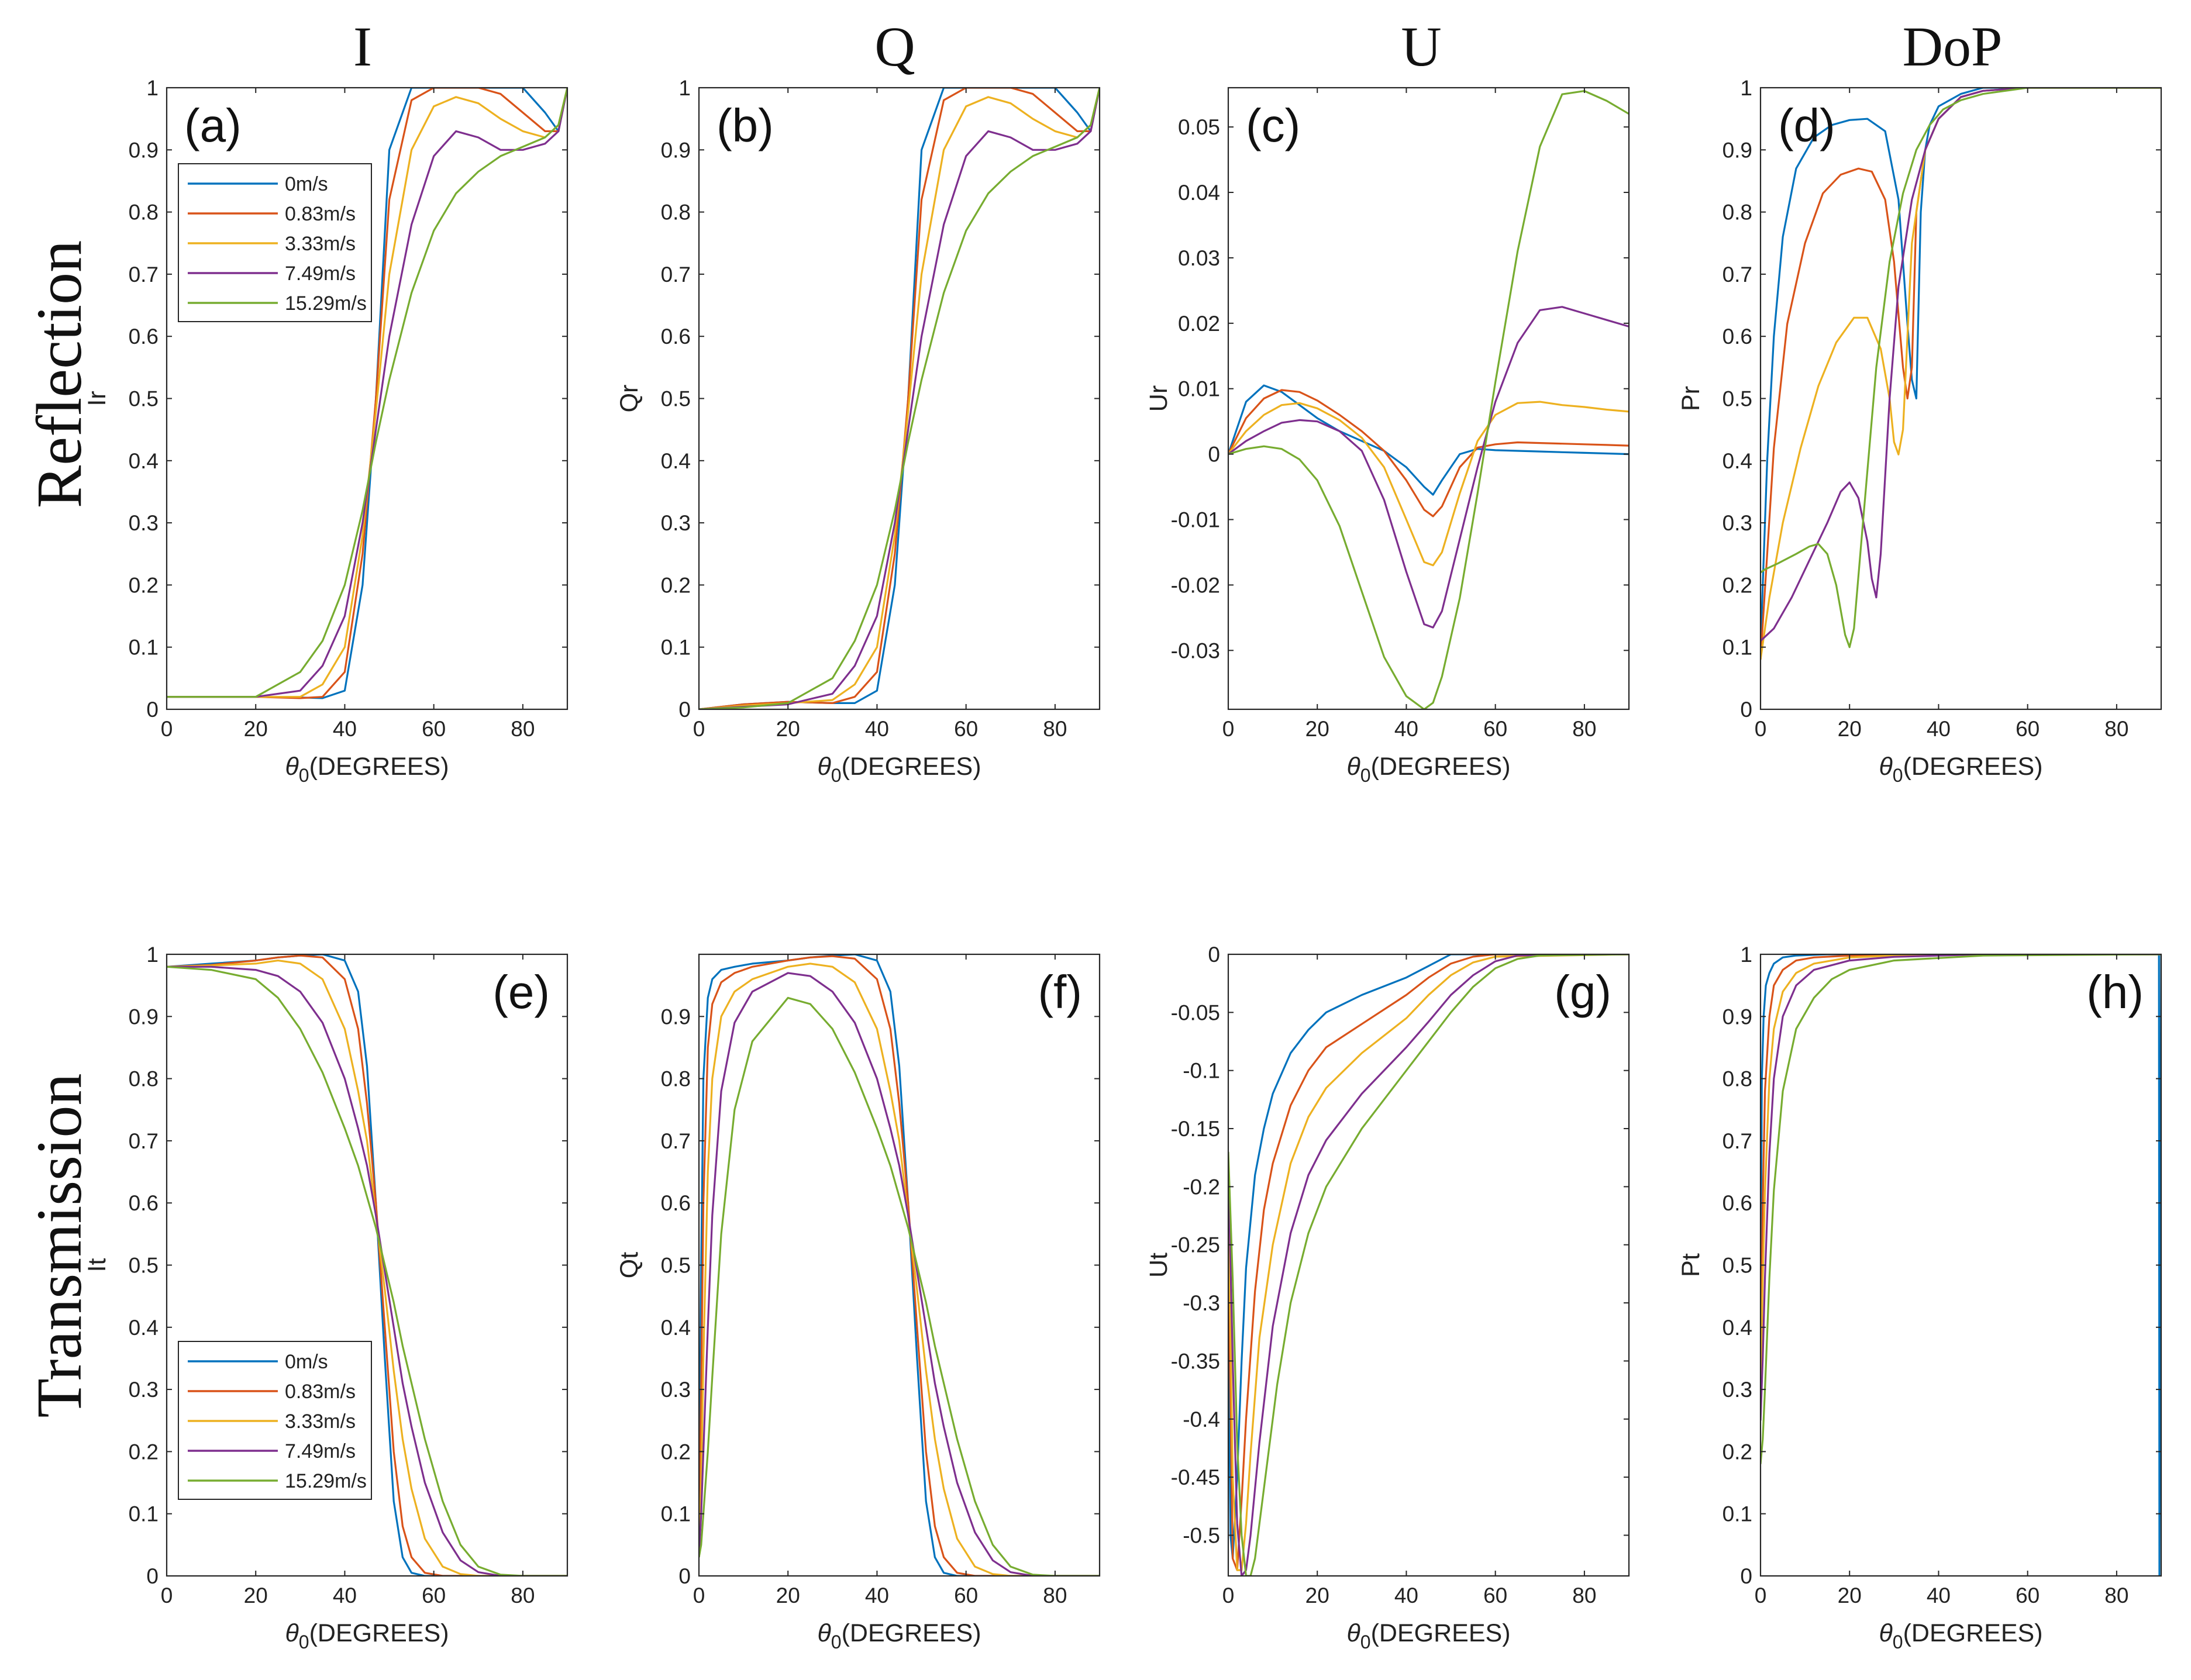 This screenshot has height=1680, width=2191. What do you see at coordinates (1421, 46) in the screenshot?
I see `column-title-u: U` at bounding box center [1421, 46].